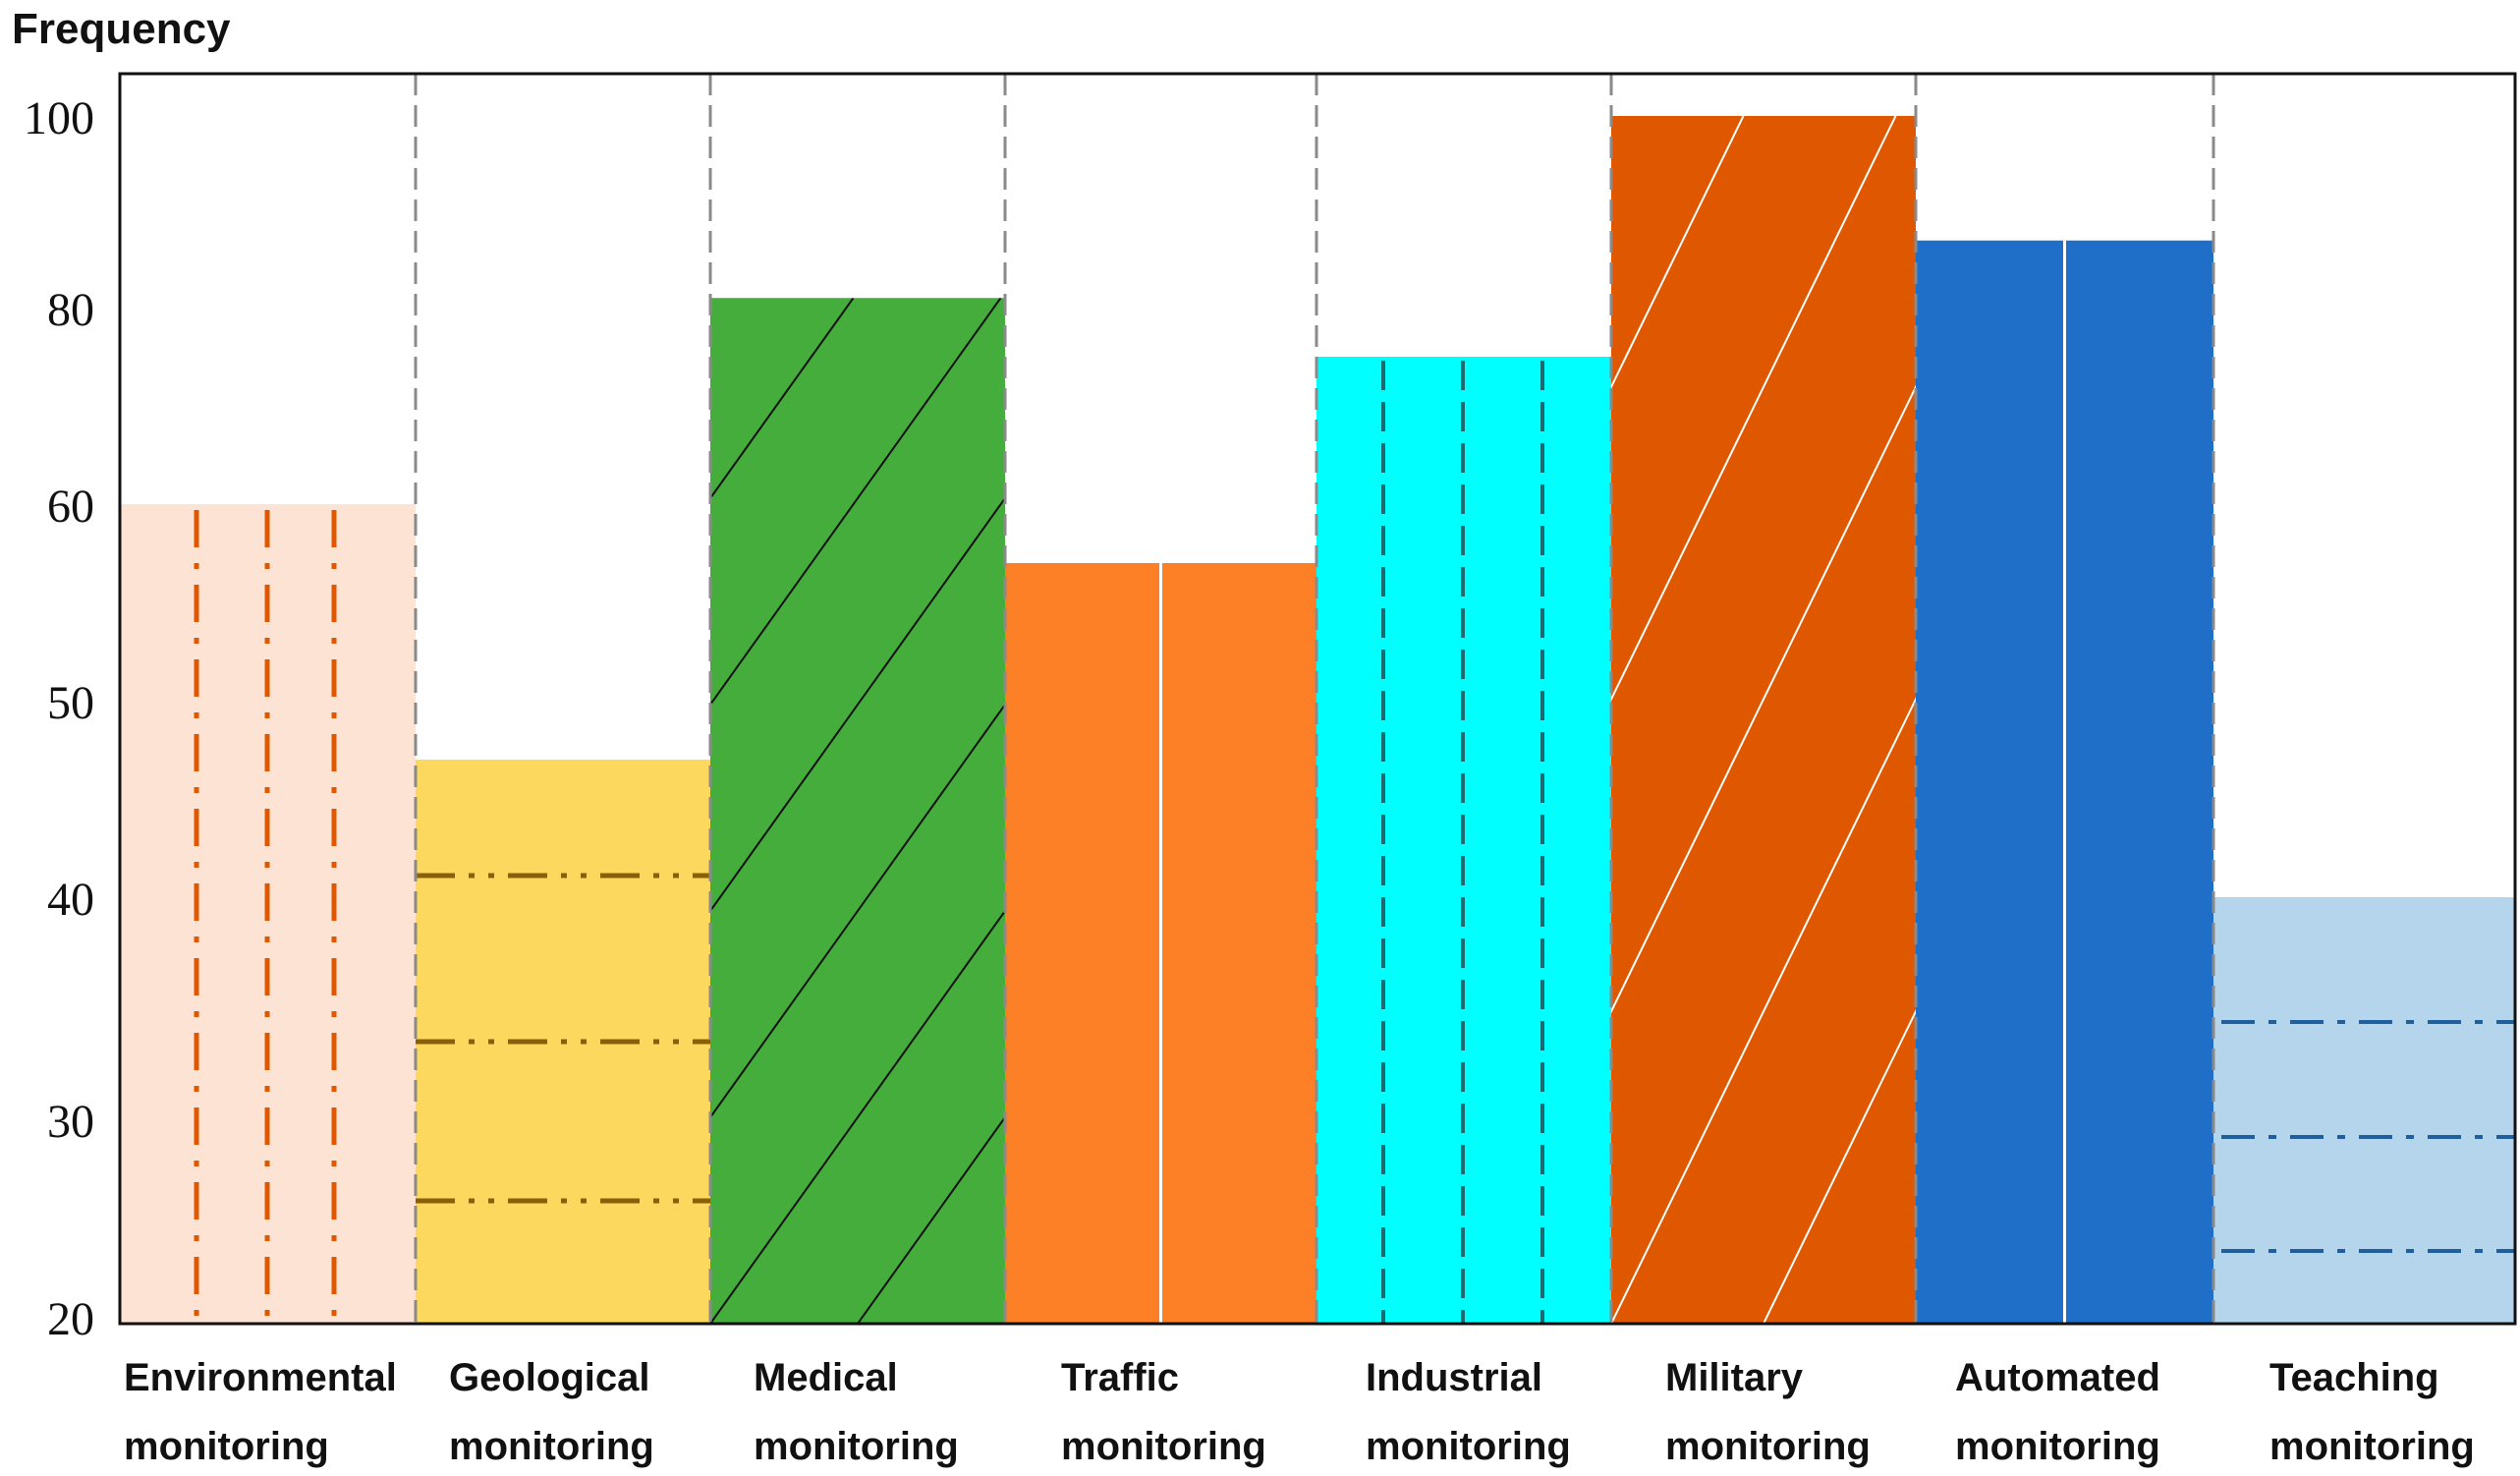 This screenshot has height=1476, width=2520. What do you see at coordinates (551, 1412) in the screenshot?
I see `category-label: Geological monitoring` at bounding box center [551, 1412].